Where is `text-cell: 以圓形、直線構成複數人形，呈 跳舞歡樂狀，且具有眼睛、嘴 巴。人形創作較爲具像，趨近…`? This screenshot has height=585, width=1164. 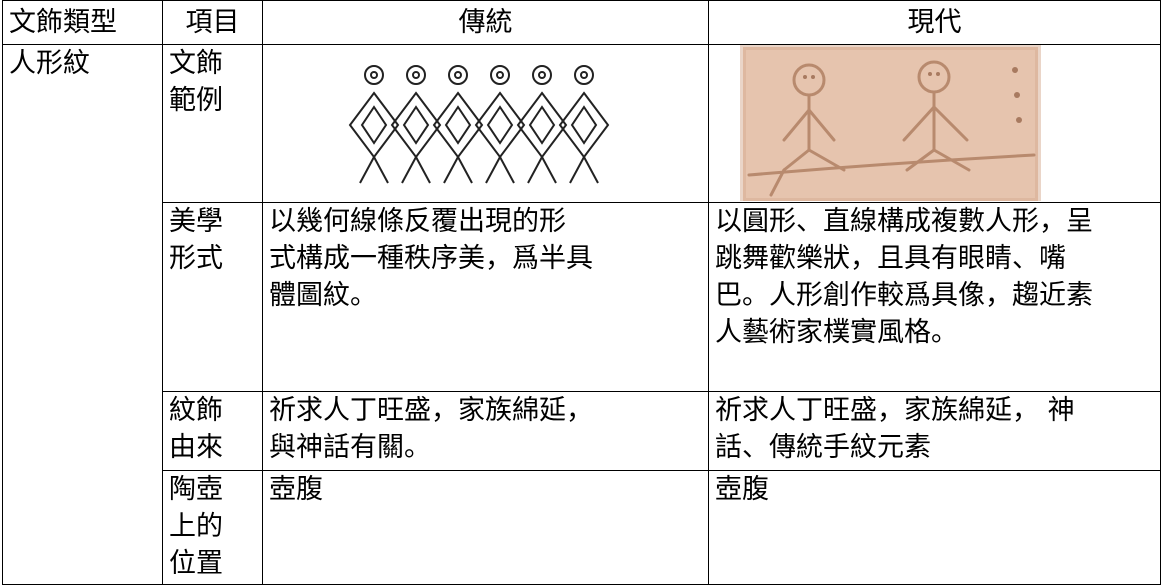
text-cell: 以圓形、直線構成複數人形，呈 跳舞歡樂狀，且具有眼睛、嘴 巴。人形創作較爲具像，趨近… is located at coordinates (934, 297).